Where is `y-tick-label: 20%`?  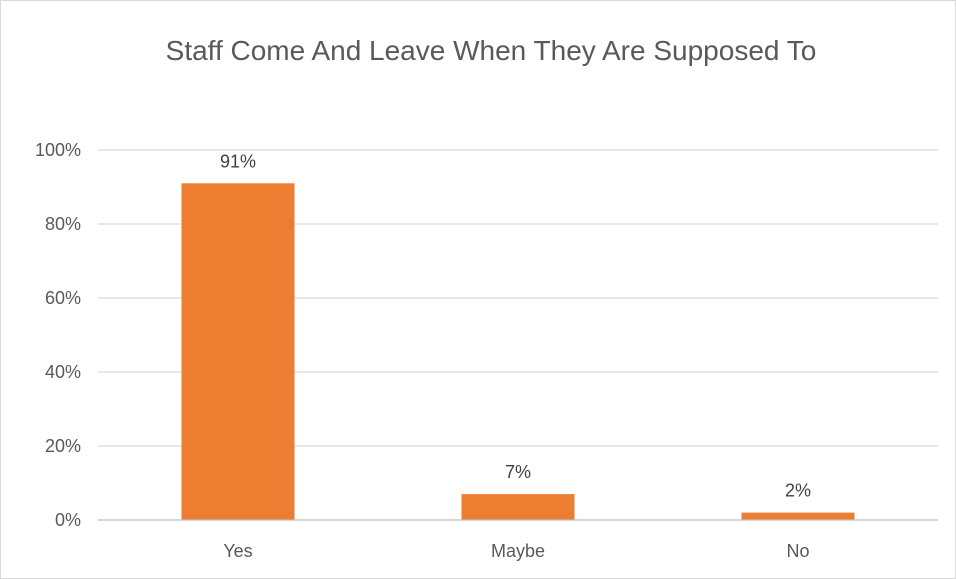
y-tick-label: 20% is located at coordinates (63, 446).